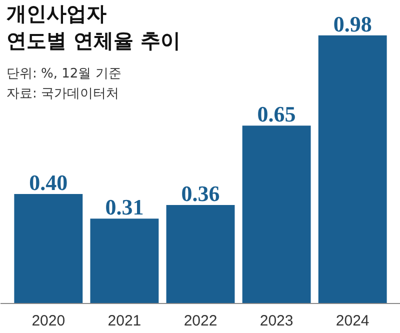 This screenshot has width=400, height=333. What do you see at coordinates (276, 114) in the screenshot?
I see `data-label: 0.65` at bounding box center [276, 114].